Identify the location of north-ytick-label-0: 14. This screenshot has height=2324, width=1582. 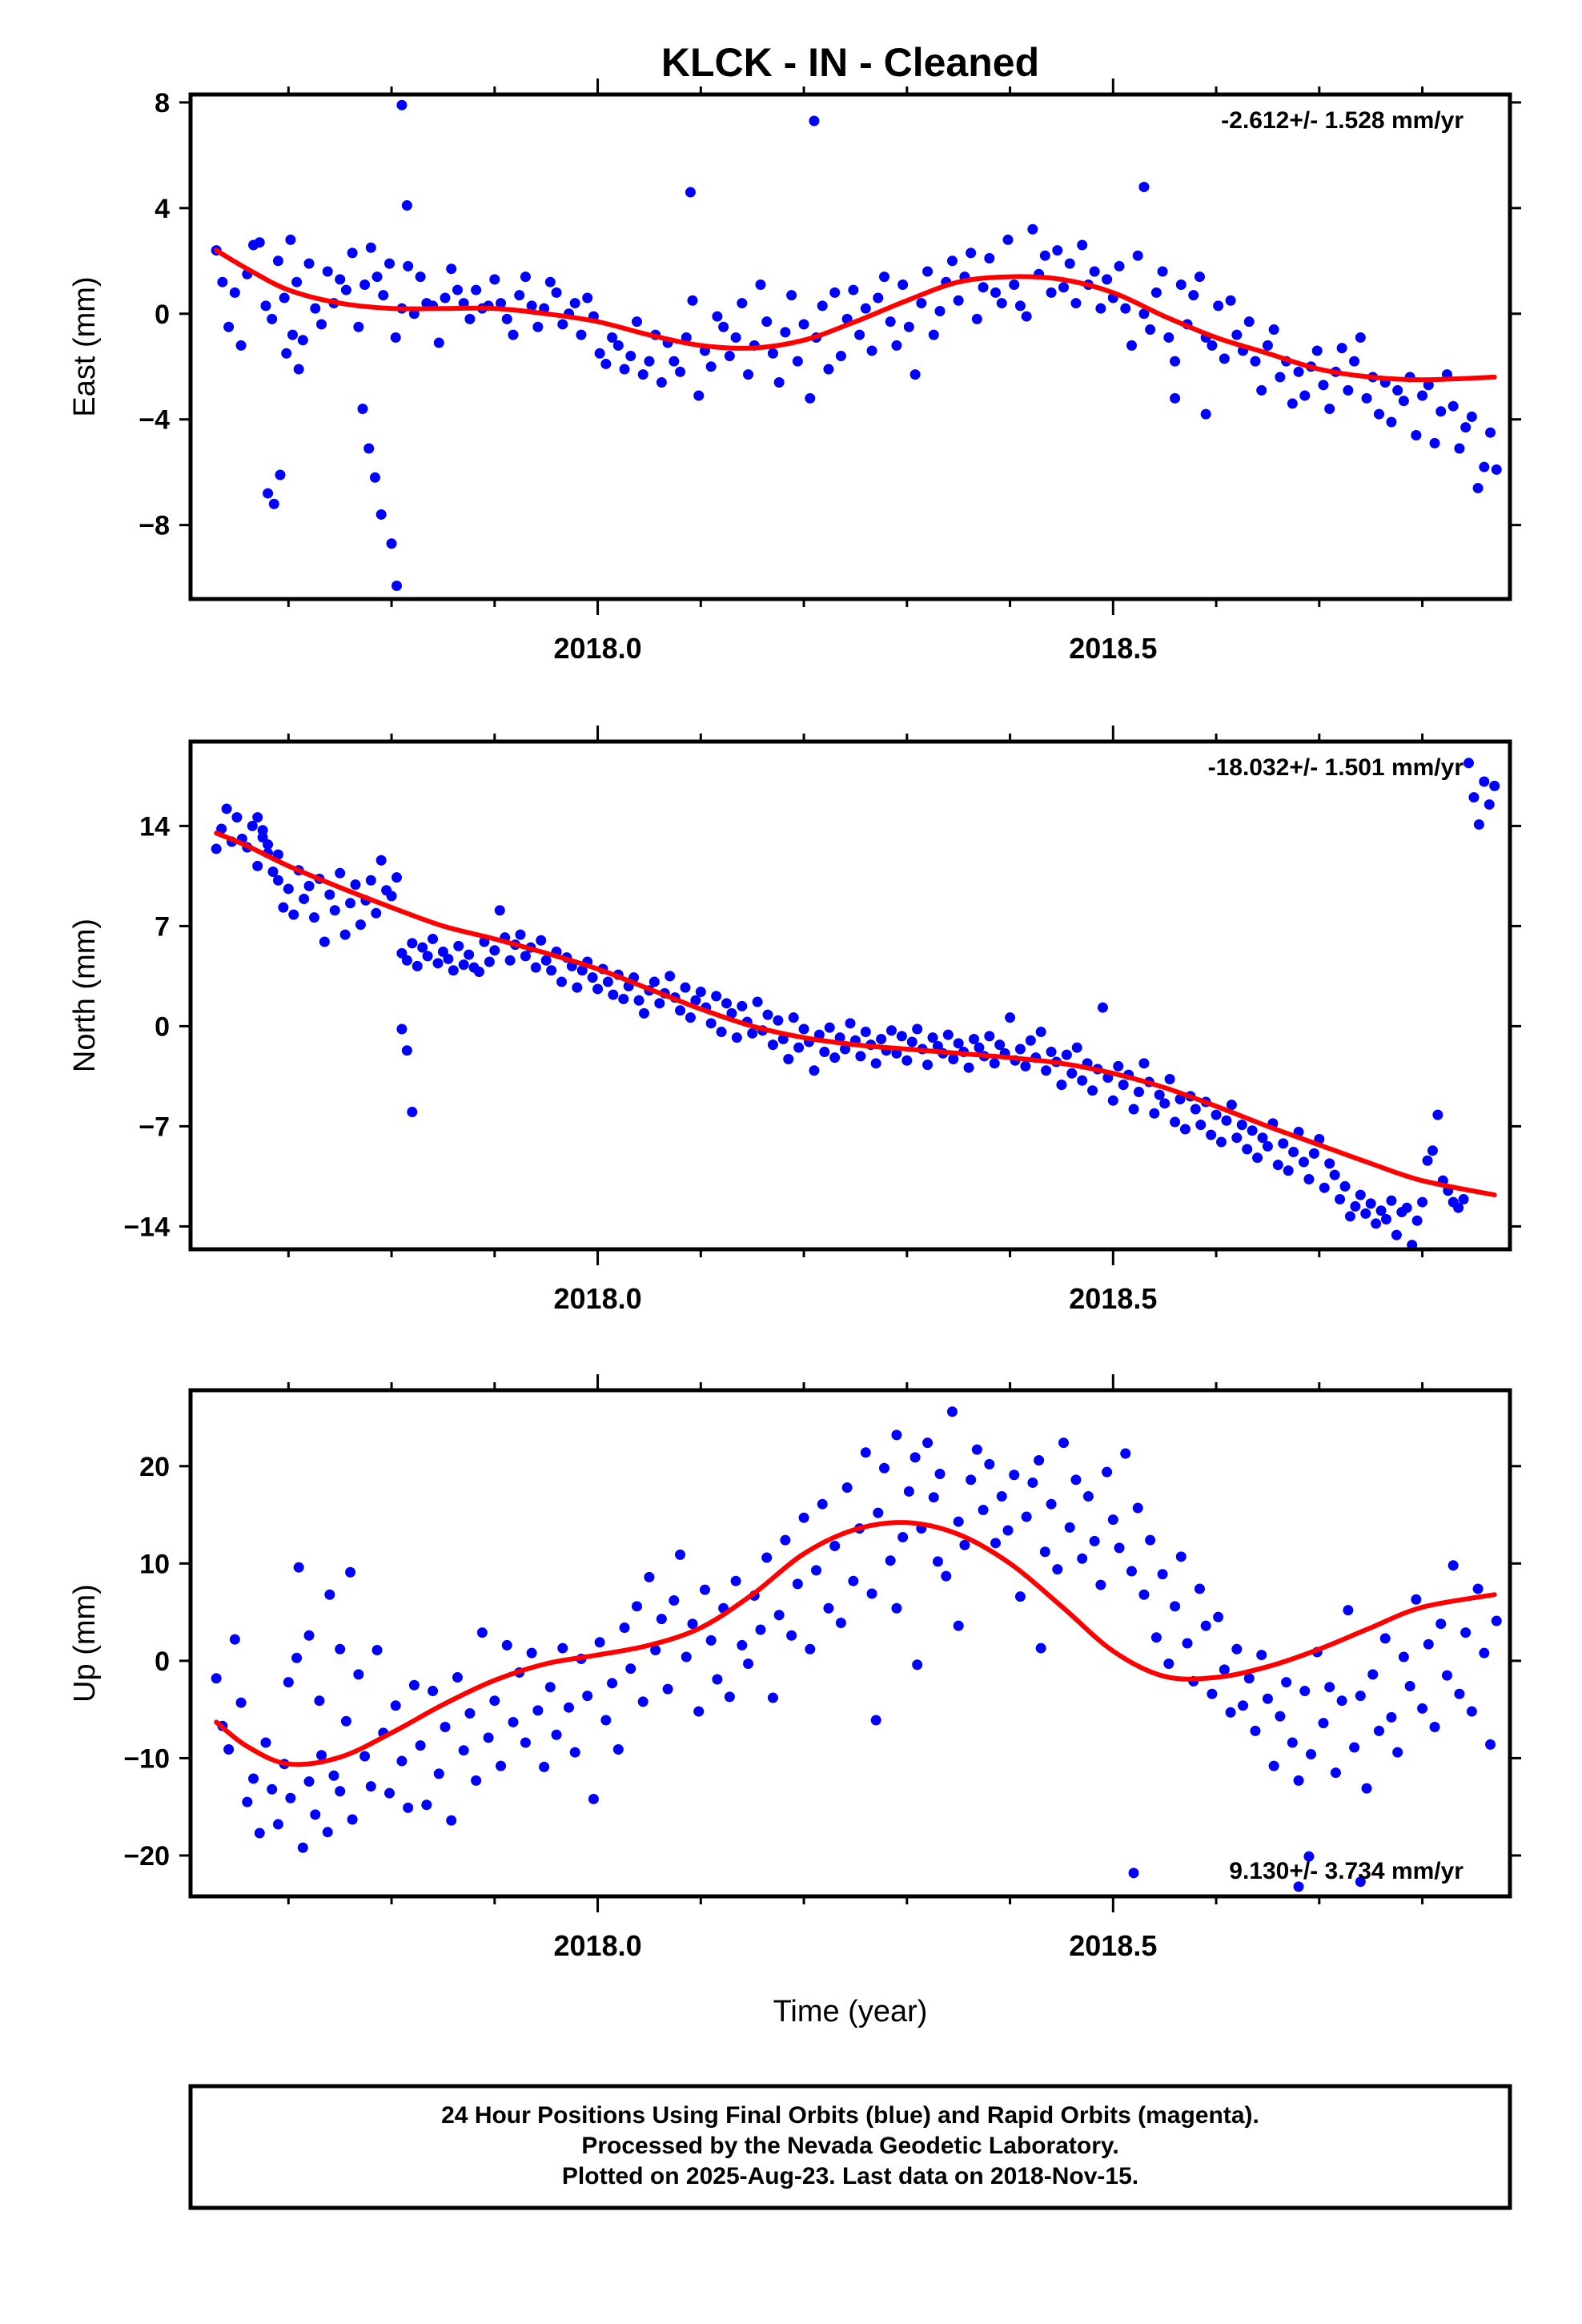
(154, 826).